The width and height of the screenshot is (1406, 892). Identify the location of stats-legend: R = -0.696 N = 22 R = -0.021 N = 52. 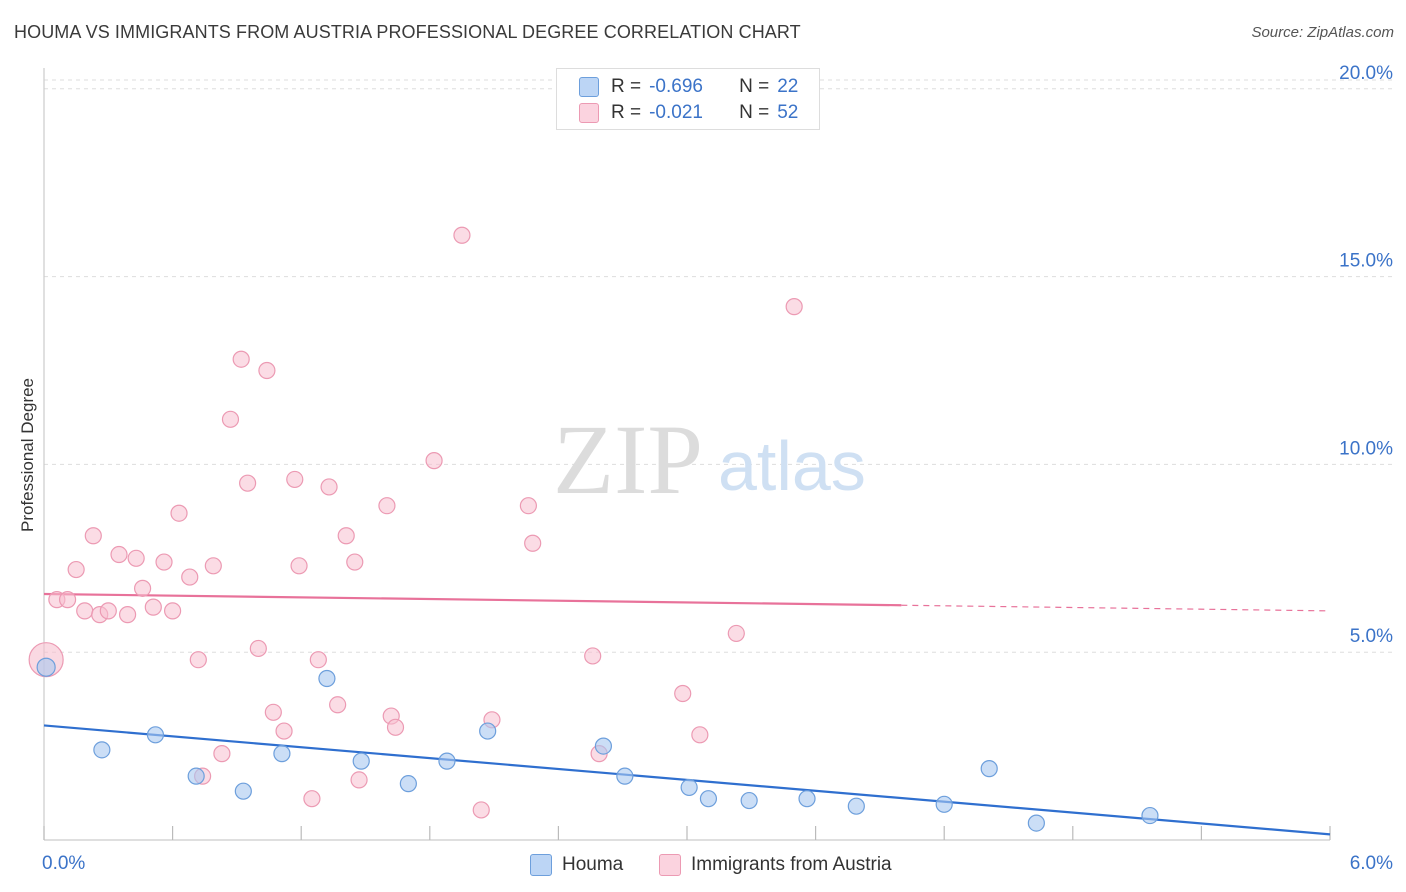
(688, 99).